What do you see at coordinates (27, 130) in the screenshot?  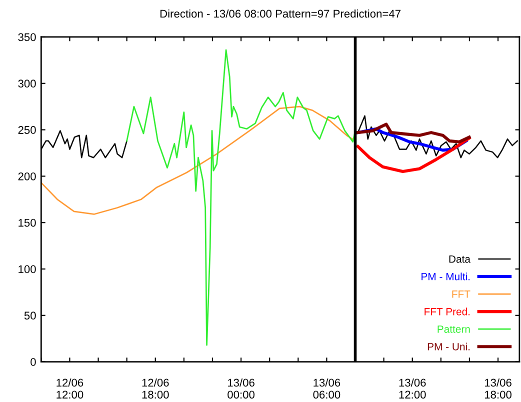 I see `y-tick-label: 250` at bounding box center [27, 130].